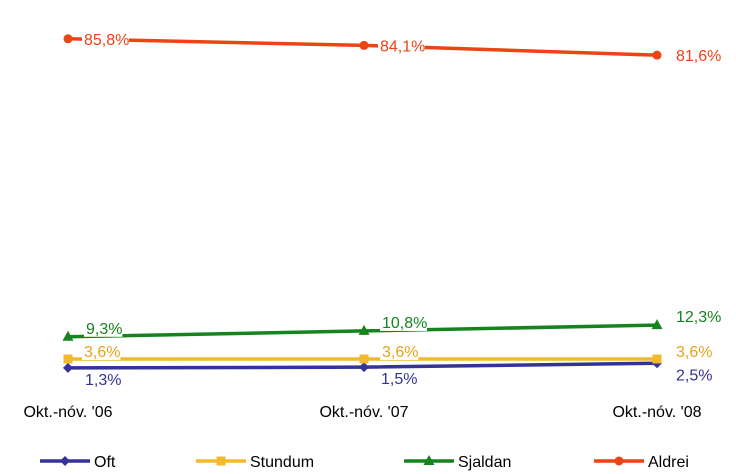 The height and width of the screenshot is (474, 736). Describe the element at coordinates (429, 460) in the screenshot. I see `legend-marker-sjaldan` at that location.